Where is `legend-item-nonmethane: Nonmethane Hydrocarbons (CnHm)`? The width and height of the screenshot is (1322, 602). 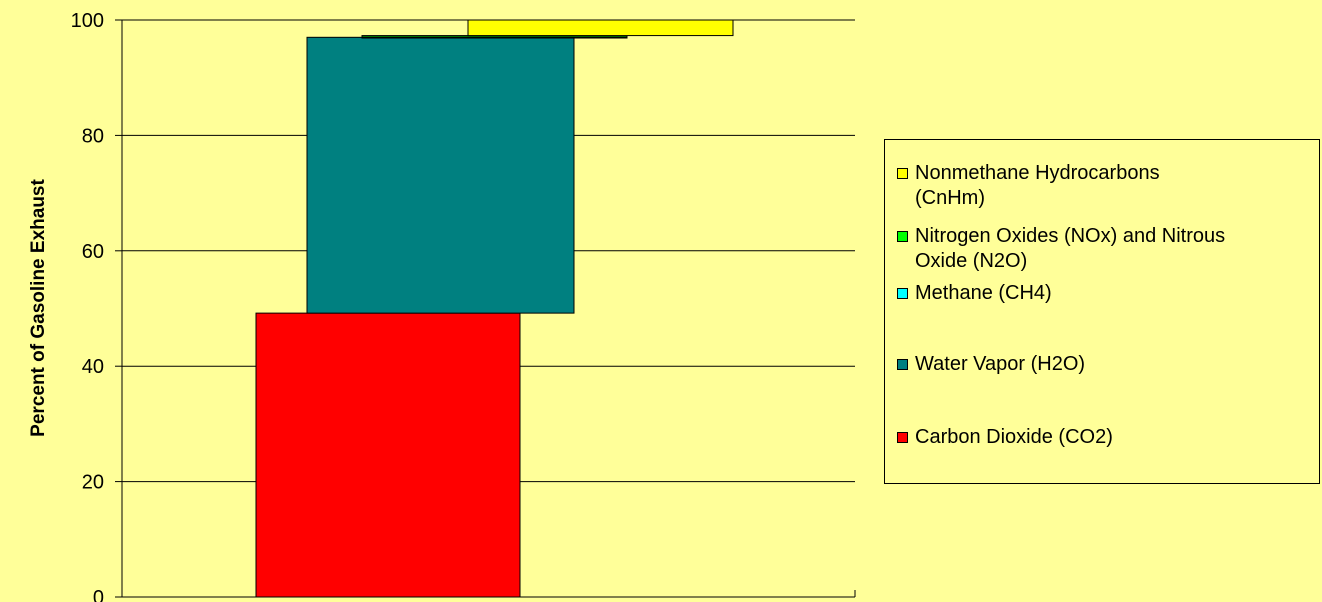
legend-item-nonmethane: Nonmethane Hydrocarbons (CnHm) is located at coordinates (1109, 186).